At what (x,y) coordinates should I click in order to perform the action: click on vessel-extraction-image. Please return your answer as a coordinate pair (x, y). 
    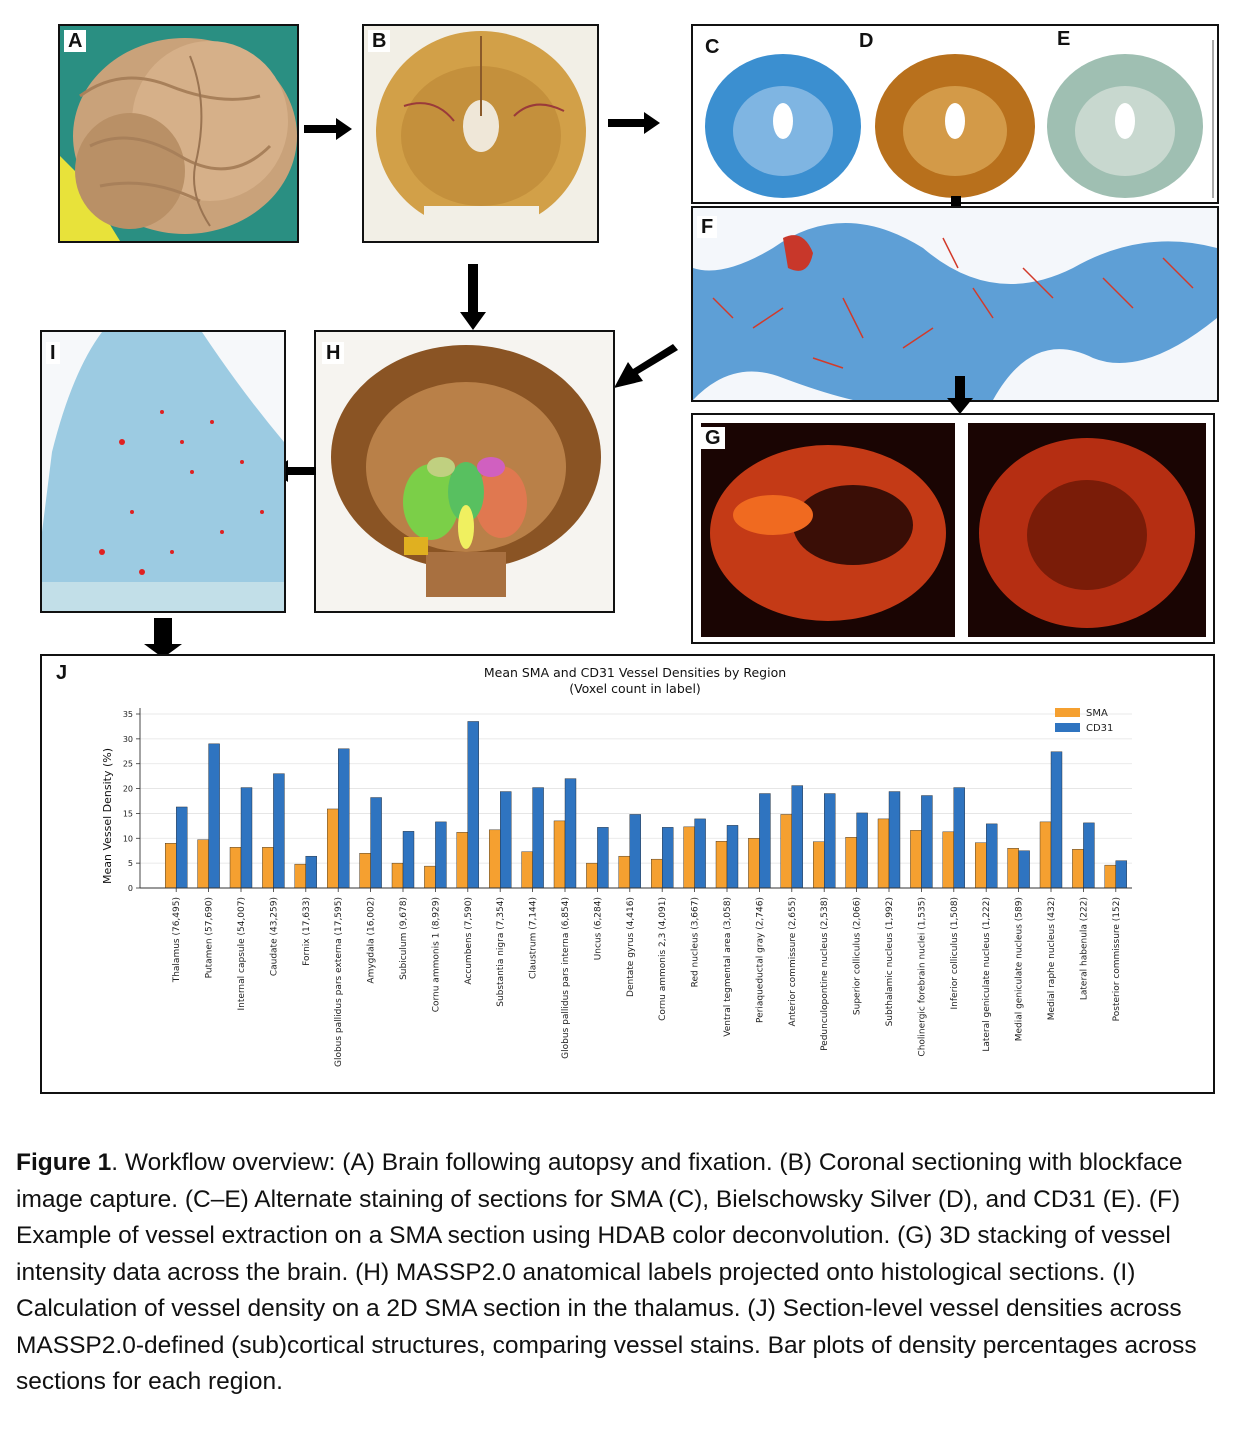
    Looking at the image, I should click on (955, 304).